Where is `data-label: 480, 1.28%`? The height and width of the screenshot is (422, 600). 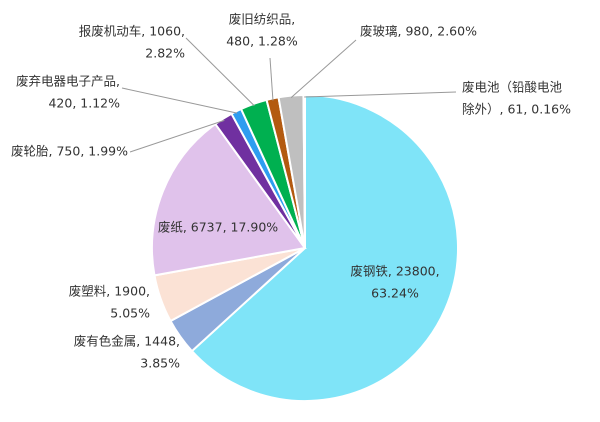
data-label: 480, 1.28% is located at coordinates (262, 41).